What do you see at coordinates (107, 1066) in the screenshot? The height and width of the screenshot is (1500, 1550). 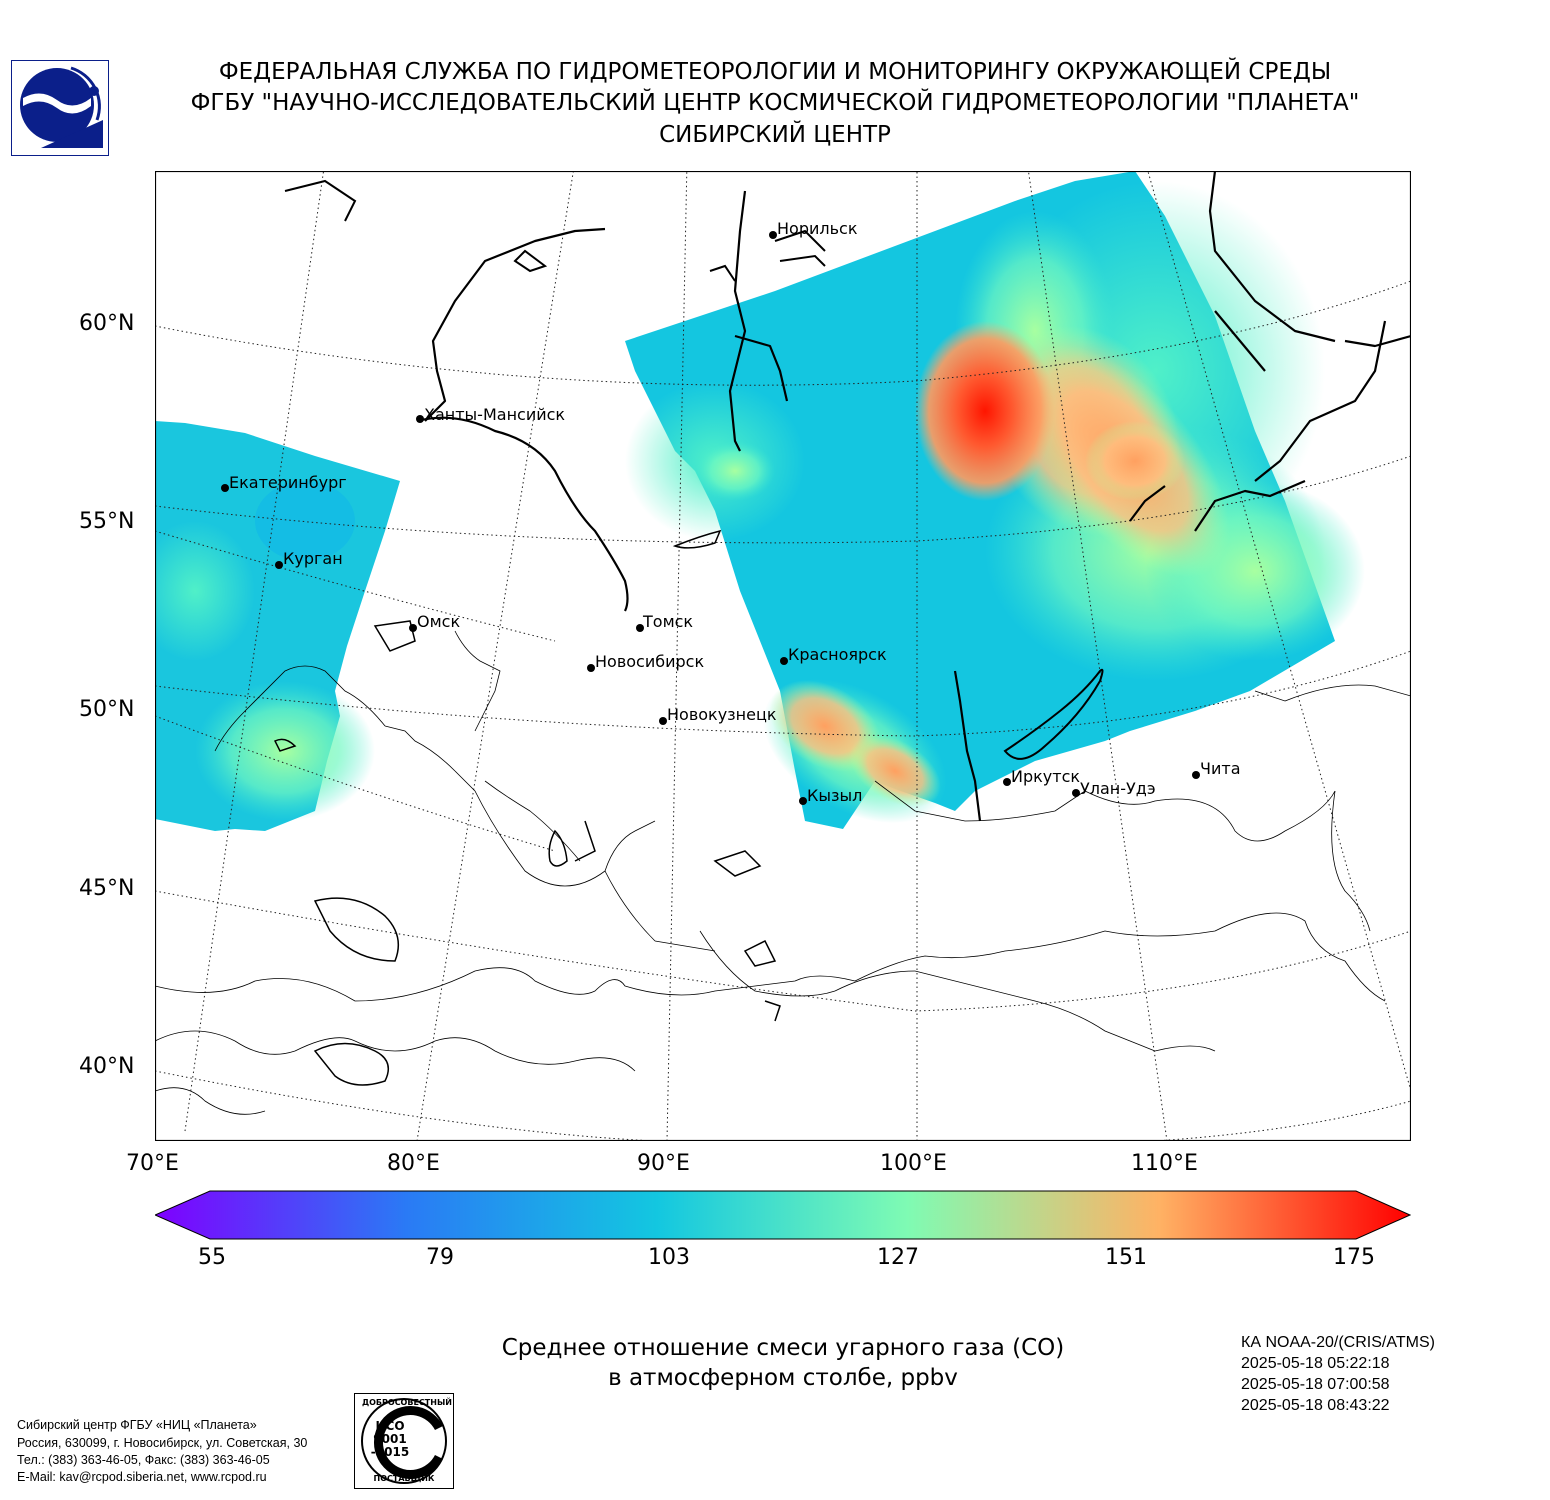 I see `lat-label: 40°N` at bounding box center [107, 1066].